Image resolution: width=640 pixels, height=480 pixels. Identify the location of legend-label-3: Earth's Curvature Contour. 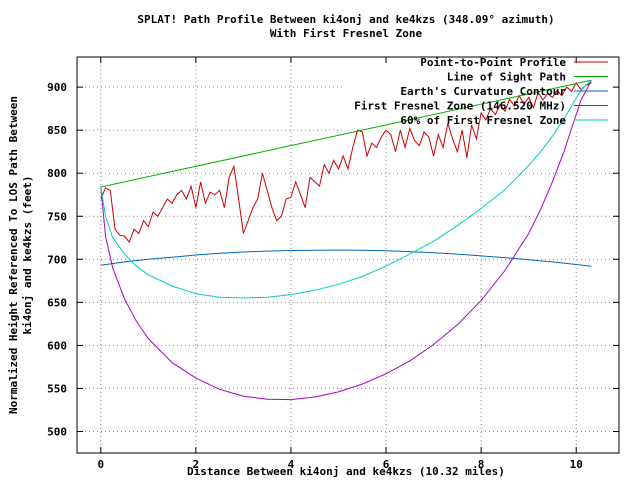
(483, 91).